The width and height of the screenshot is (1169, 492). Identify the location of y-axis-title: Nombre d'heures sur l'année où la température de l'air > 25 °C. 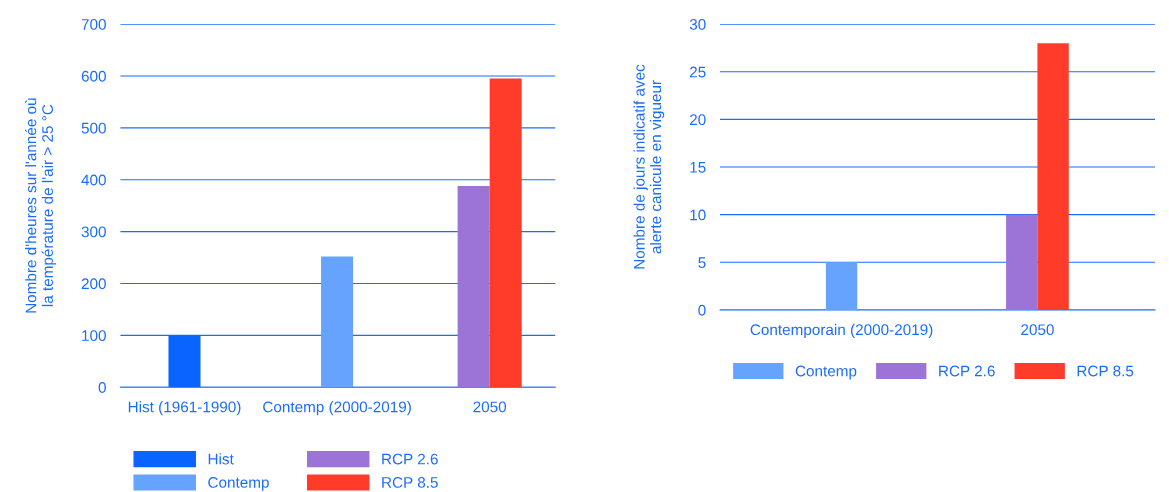
(40, 205).